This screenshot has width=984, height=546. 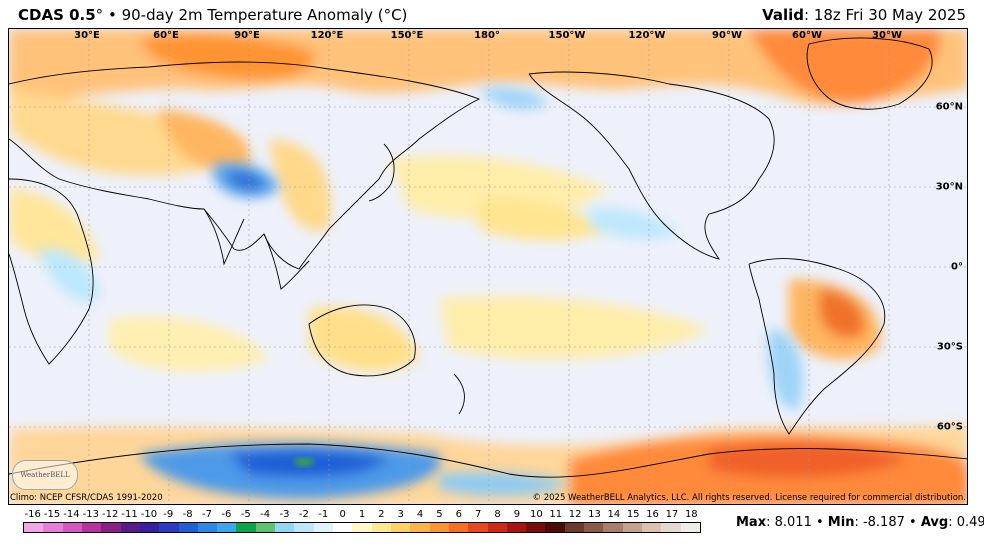 I want to click on greenland-coast, so click(x=869, y=73).